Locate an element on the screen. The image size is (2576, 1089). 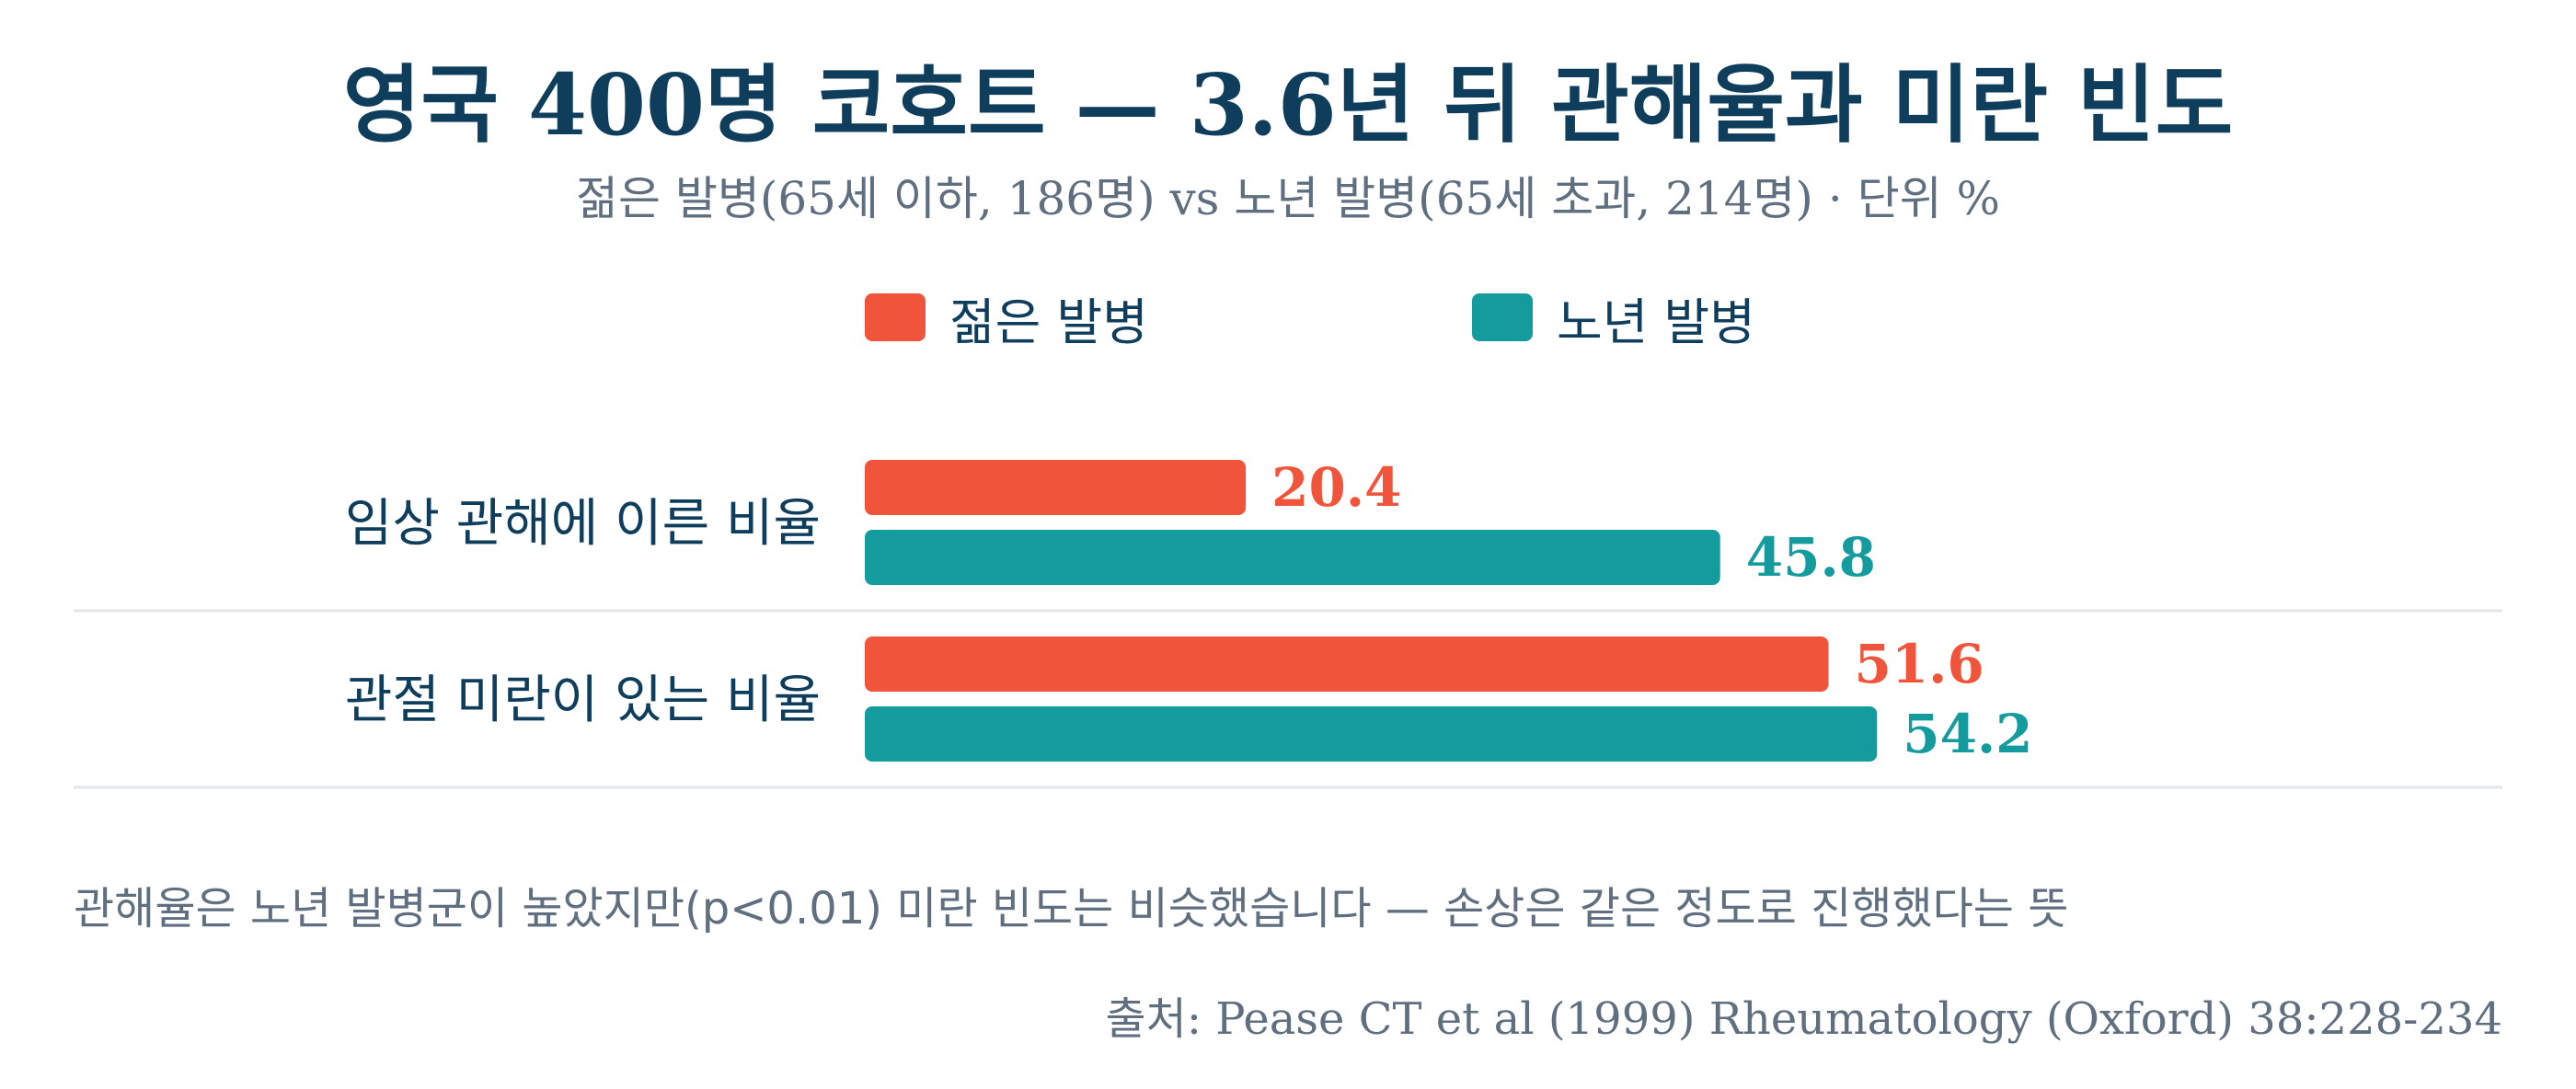
legend-label-young-onset: 젊은 발병 is located at coordinates (1048, 321).